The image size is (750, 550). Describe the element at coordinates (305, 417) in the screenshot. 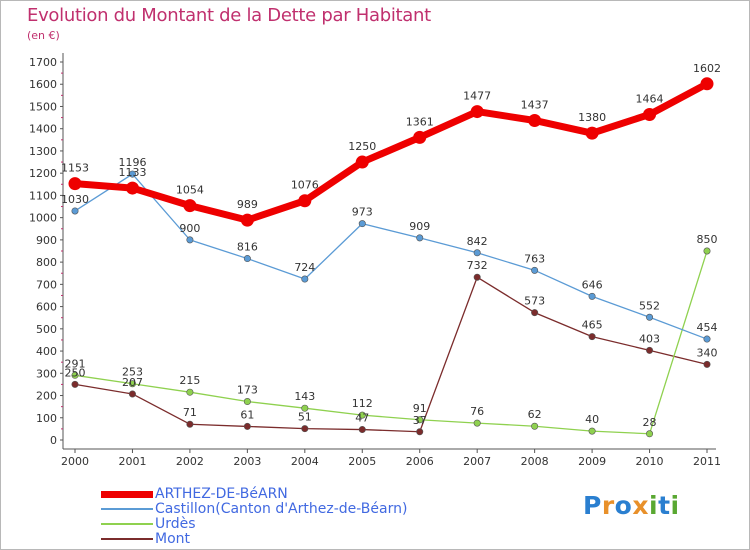

I see `data-label: 51` at that location.